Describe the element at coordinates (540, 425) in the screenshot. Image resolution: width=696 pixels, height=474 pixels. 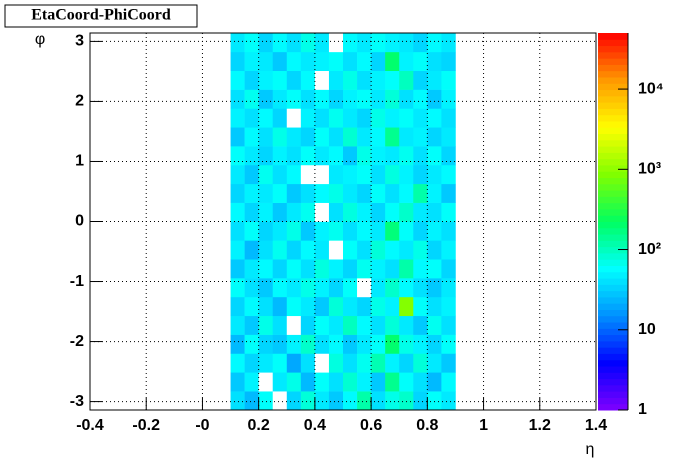
I see `x-tick-label: 1.2` at that location.